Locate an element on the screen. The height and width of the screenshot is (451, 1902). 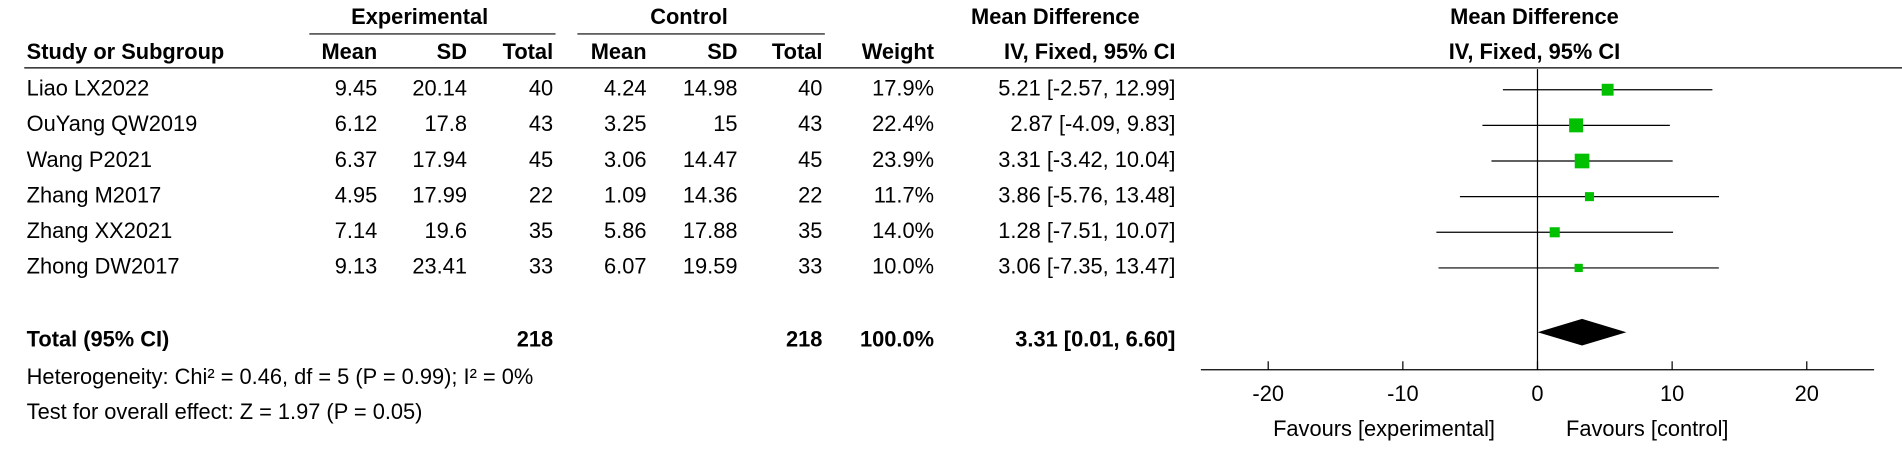
cell: 3.06 [-7.35, 13.47] is located at coordinates (1086, 266).